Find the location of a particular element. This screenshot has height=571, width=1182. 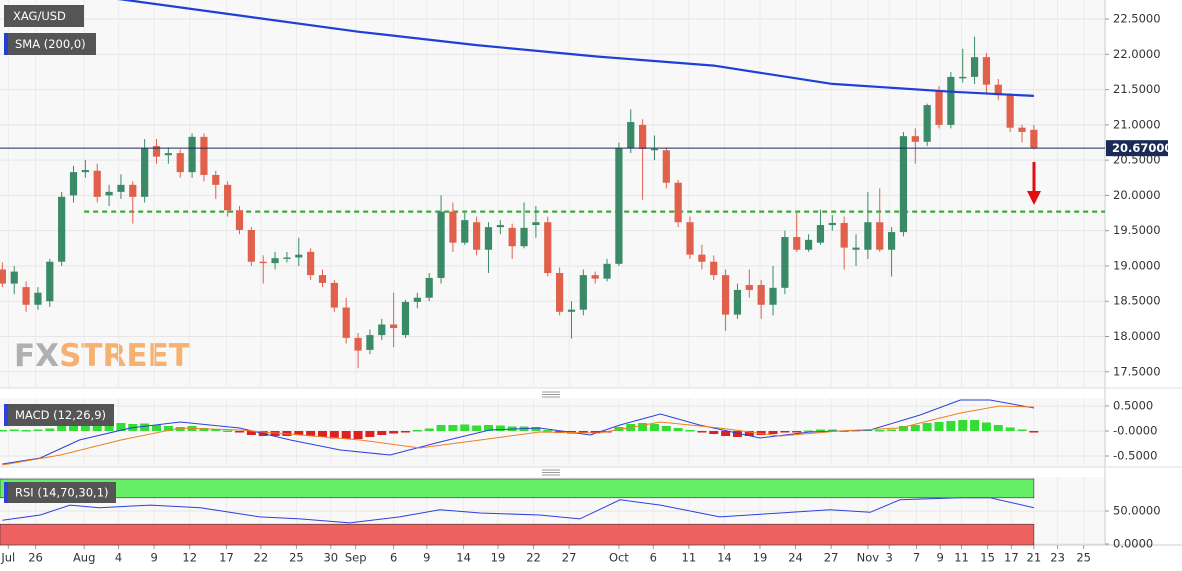

last-price-box is located at coordinates (1137, 148).